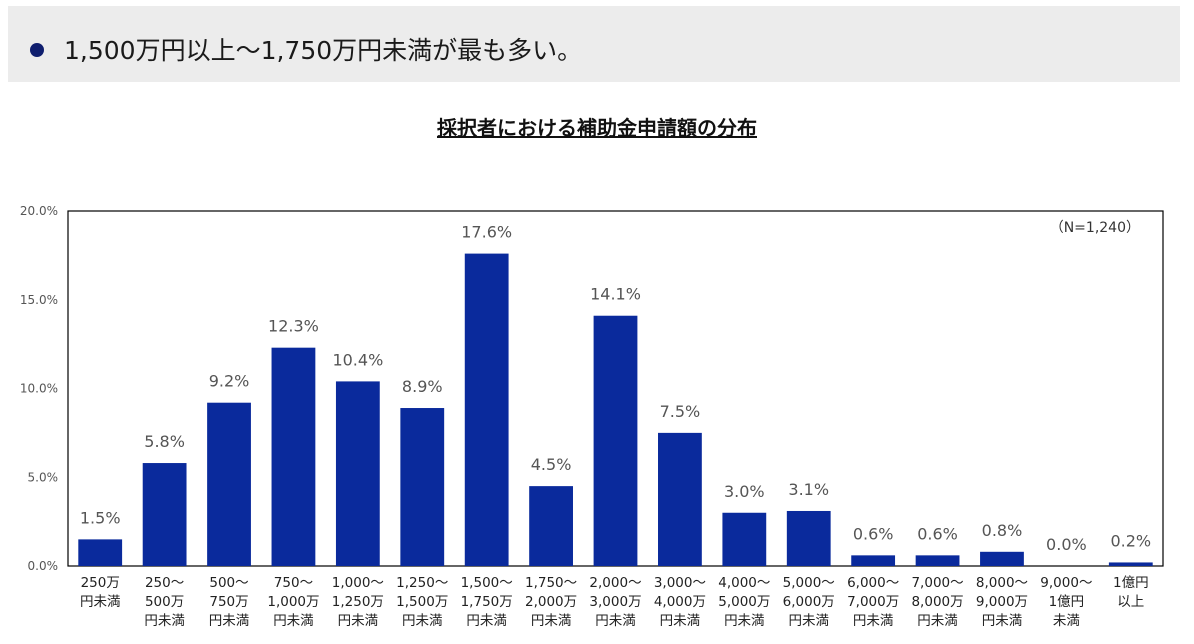 The width and height of the screenshot is (1194, 644). Describe the element at coordinates (615, 602) in the screenshot. I see `x-tick-label: 2,000～ 3,000万円未満` at that location.